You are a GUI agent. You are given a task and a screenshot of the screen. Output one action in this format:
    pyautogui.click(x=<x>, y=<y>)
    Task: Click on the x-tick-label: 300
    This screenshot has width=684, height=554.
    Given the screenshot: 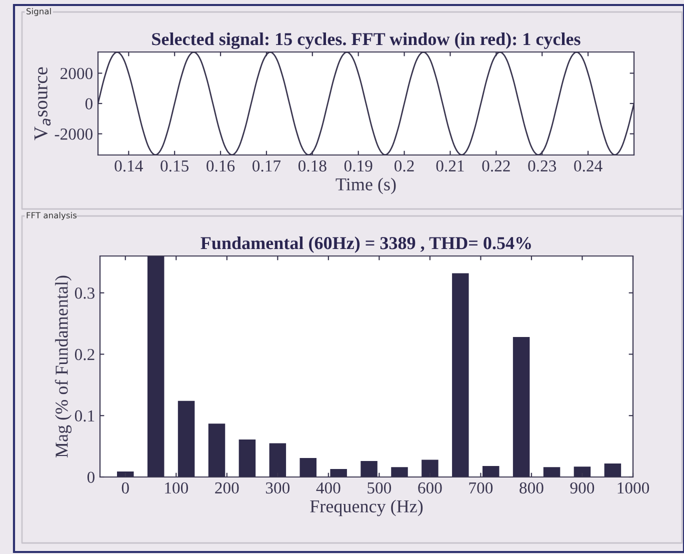 What is the action you would take?
    pyautogui.click(x=278, y=488)
    